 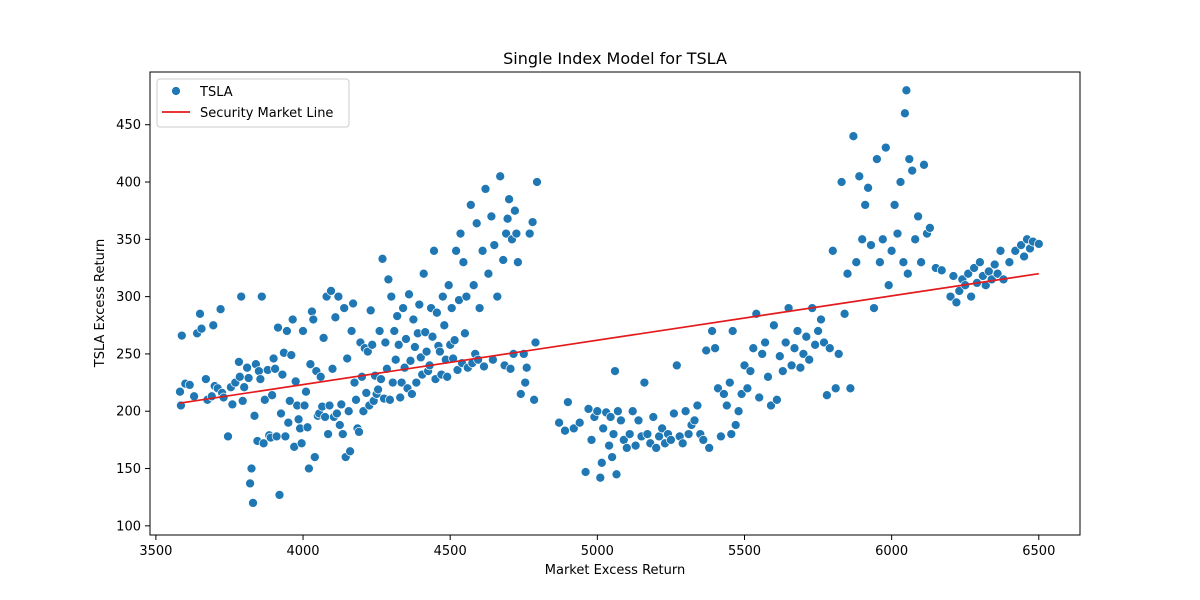 I want to click on y-axis-label: TSLA Excess Return, so click(x=100, y=303).